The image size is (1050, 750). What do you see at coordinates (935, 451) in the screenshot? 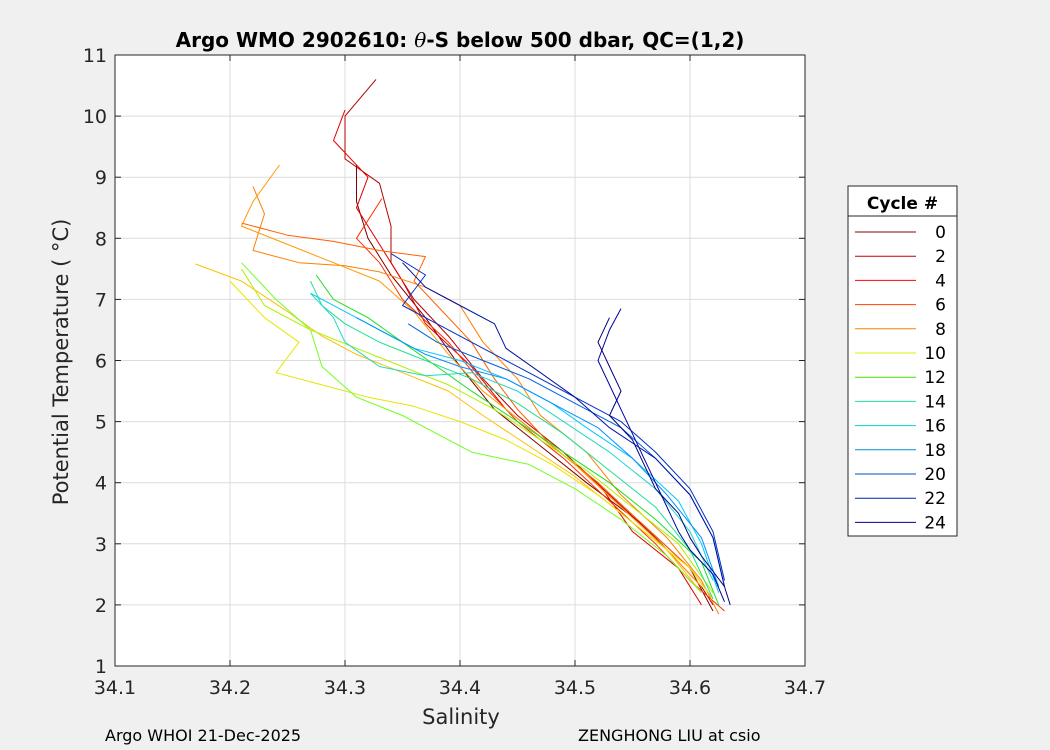
I see `legend-label: 18` at bounding box center [935, 451].